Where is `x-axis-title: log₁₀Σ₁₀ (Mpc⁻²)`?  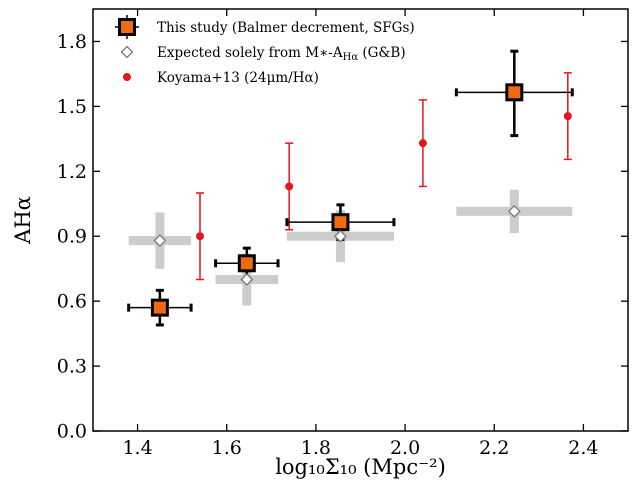
x-axis-title: log₁₀Σ₁₀ (Mpc⁻²) is located at coordinates (360, 467).